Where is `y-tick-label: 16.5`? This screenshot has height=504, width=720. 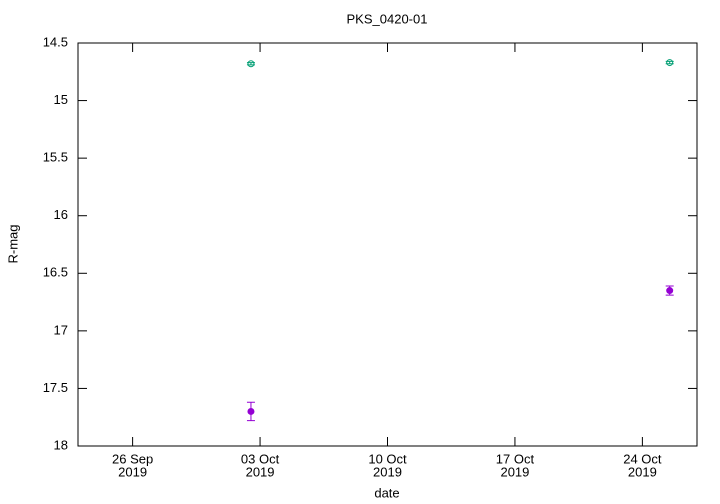
y-tick-label: 16.5 is located at coordinates (55, 272).